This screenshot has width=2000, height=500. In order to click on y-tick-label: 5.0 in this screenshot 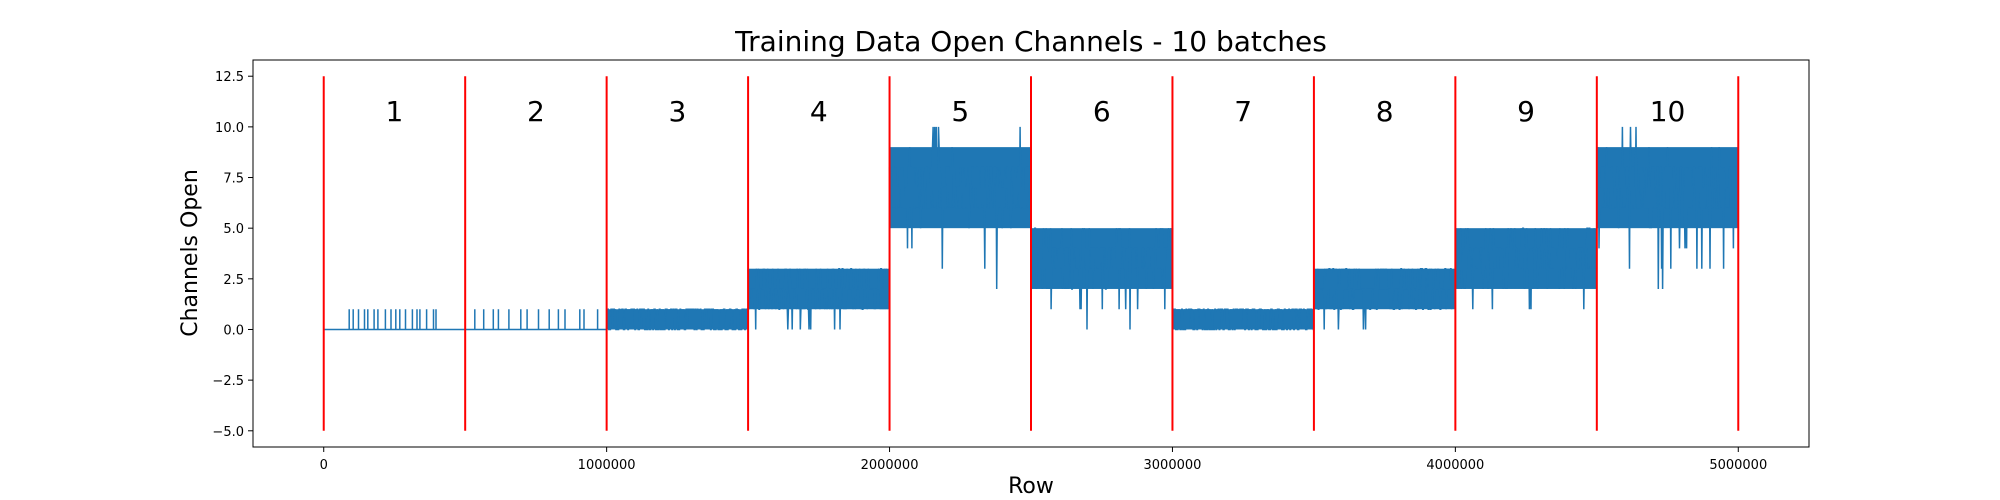, I will do `click(233, 229)`.